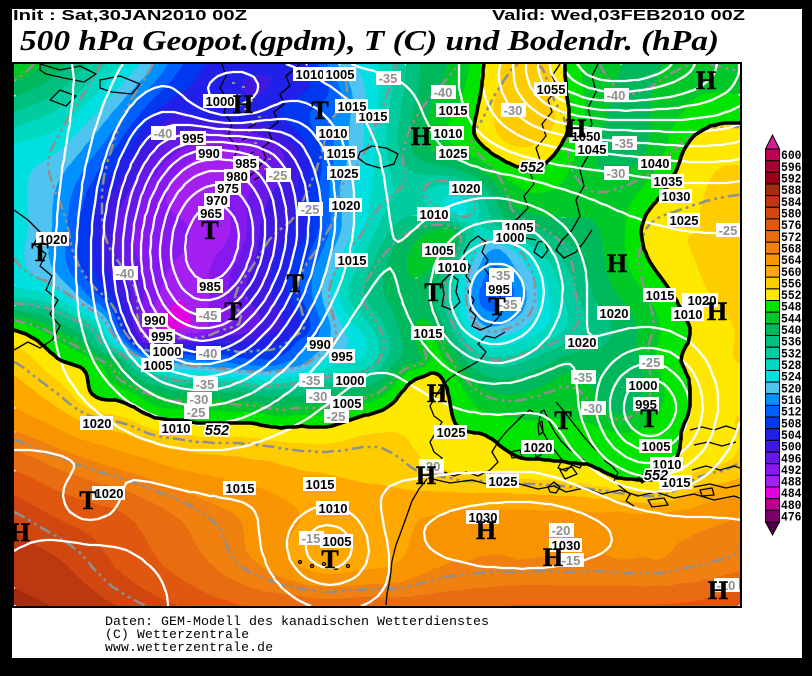 The image size is (812, 676). What do you see at coordinates (791, 365) in the screenshot?
I see `svg-text: 528` at bounding box center [791, 365].